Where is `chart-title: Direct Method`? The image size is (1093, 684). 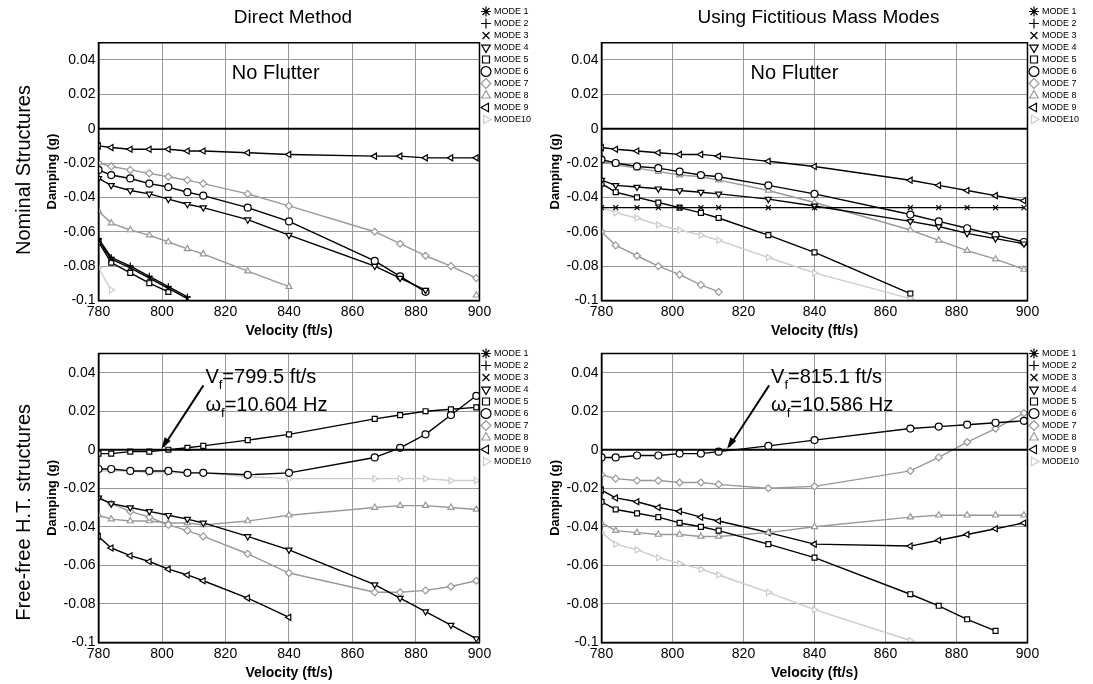 chart-title: Direct Method is located at coordinates (293, 16).